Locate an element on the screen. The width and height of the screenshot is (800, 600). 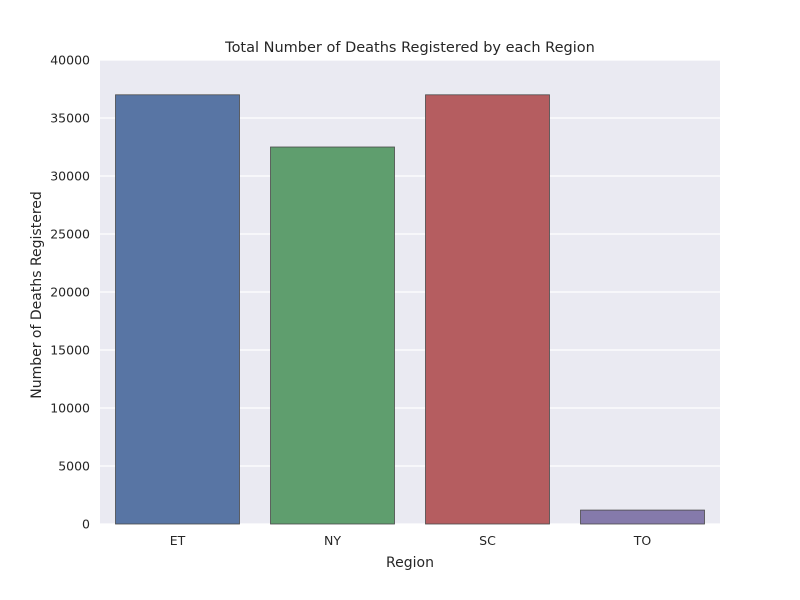
bar-et is located at coordinates (177, 309).